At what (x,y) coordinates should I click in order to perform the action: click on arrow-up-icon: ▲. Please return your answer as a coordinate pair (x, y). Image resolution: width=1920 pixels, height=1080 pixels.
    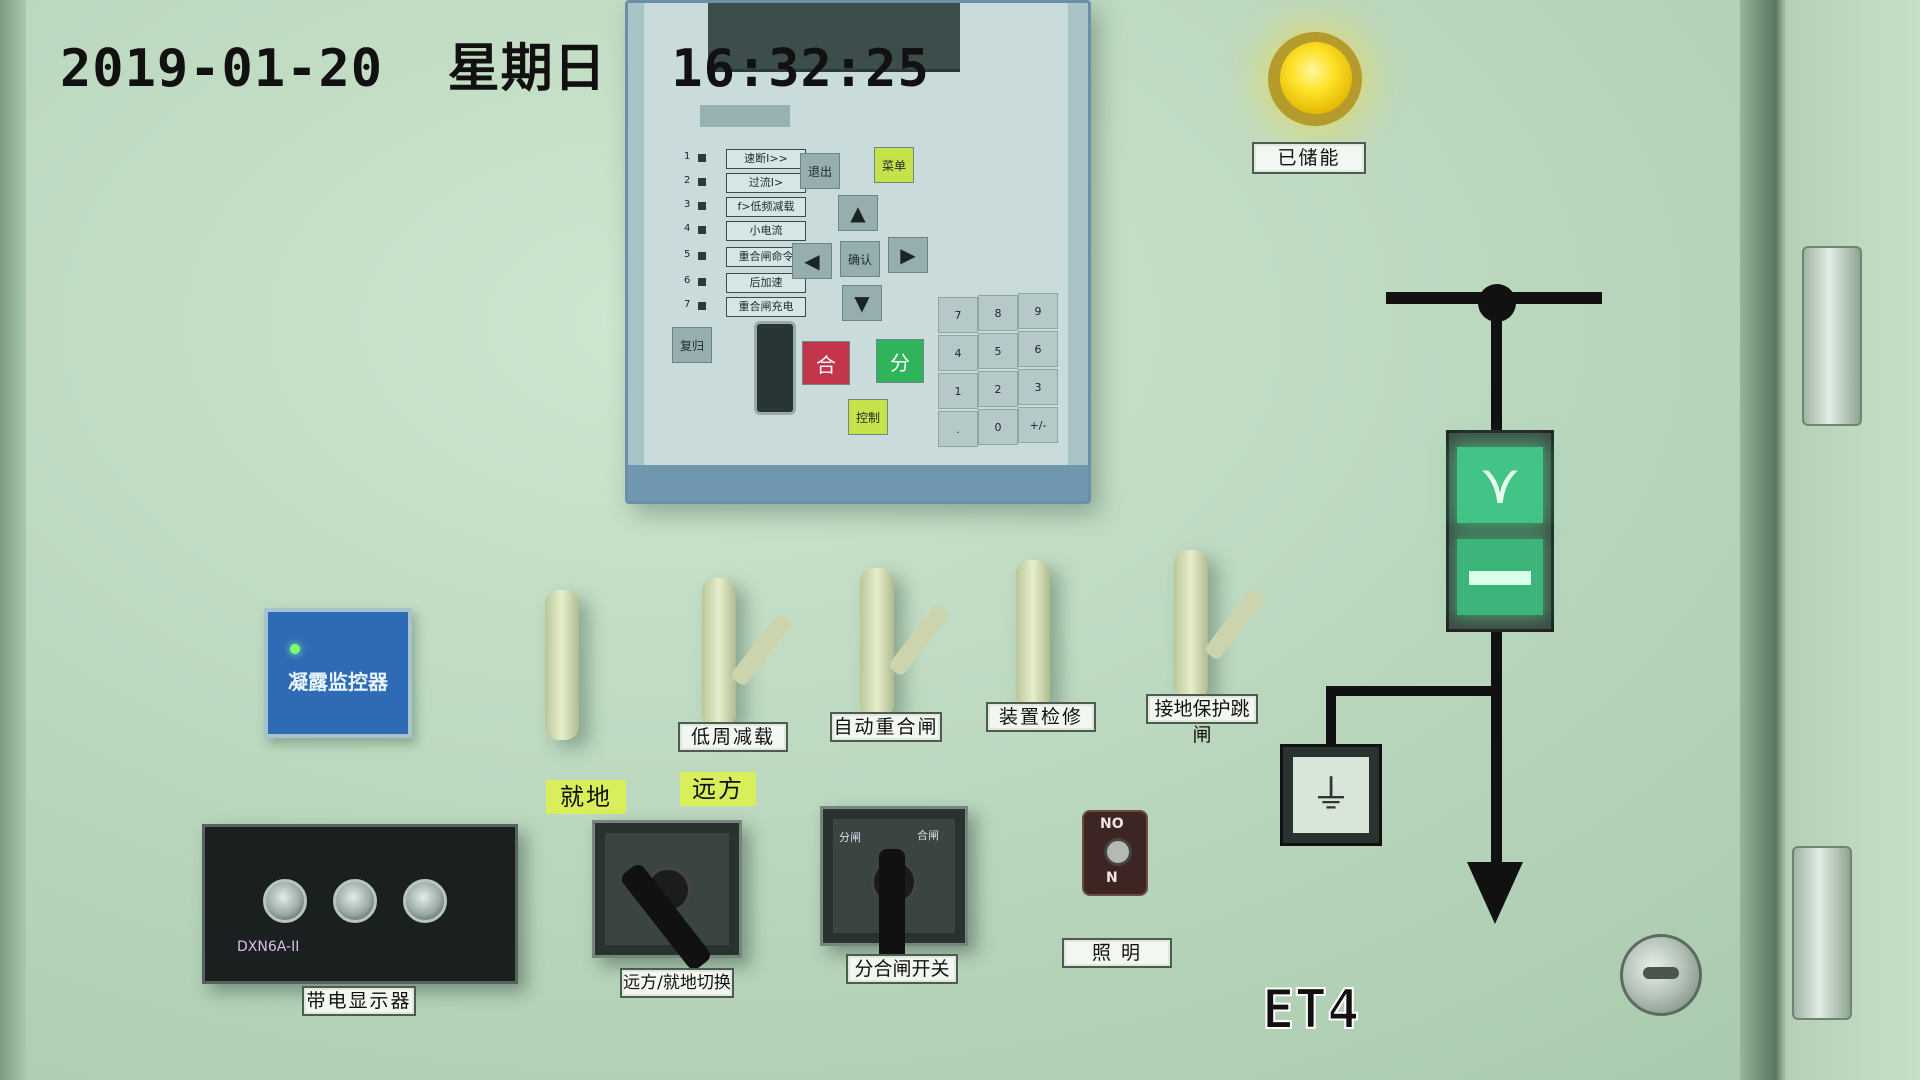
    Looking at the image, I should click on (858, 213).